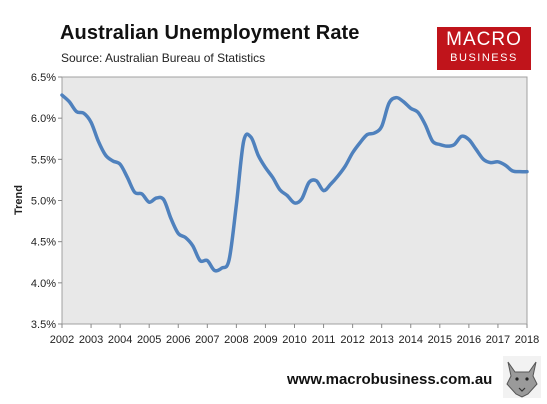 The height and width of the screenshot is (404, 547). I want to click on y-tick-label: 3.5%, so click(43, 325).